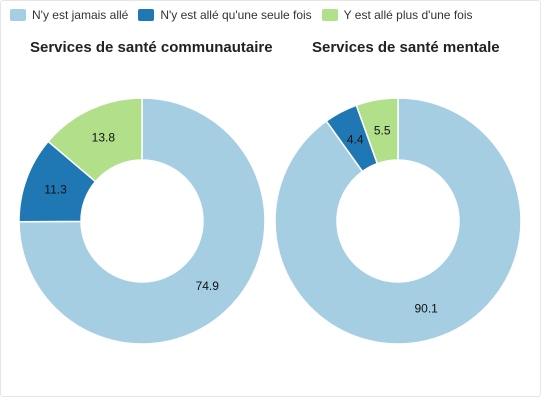 This screenshot has width=544, height=400. What do you see at coordinates (208, 286) in the screenshot?
I see `data-label-community-never: 74.9` at bounding box center [208, 286].